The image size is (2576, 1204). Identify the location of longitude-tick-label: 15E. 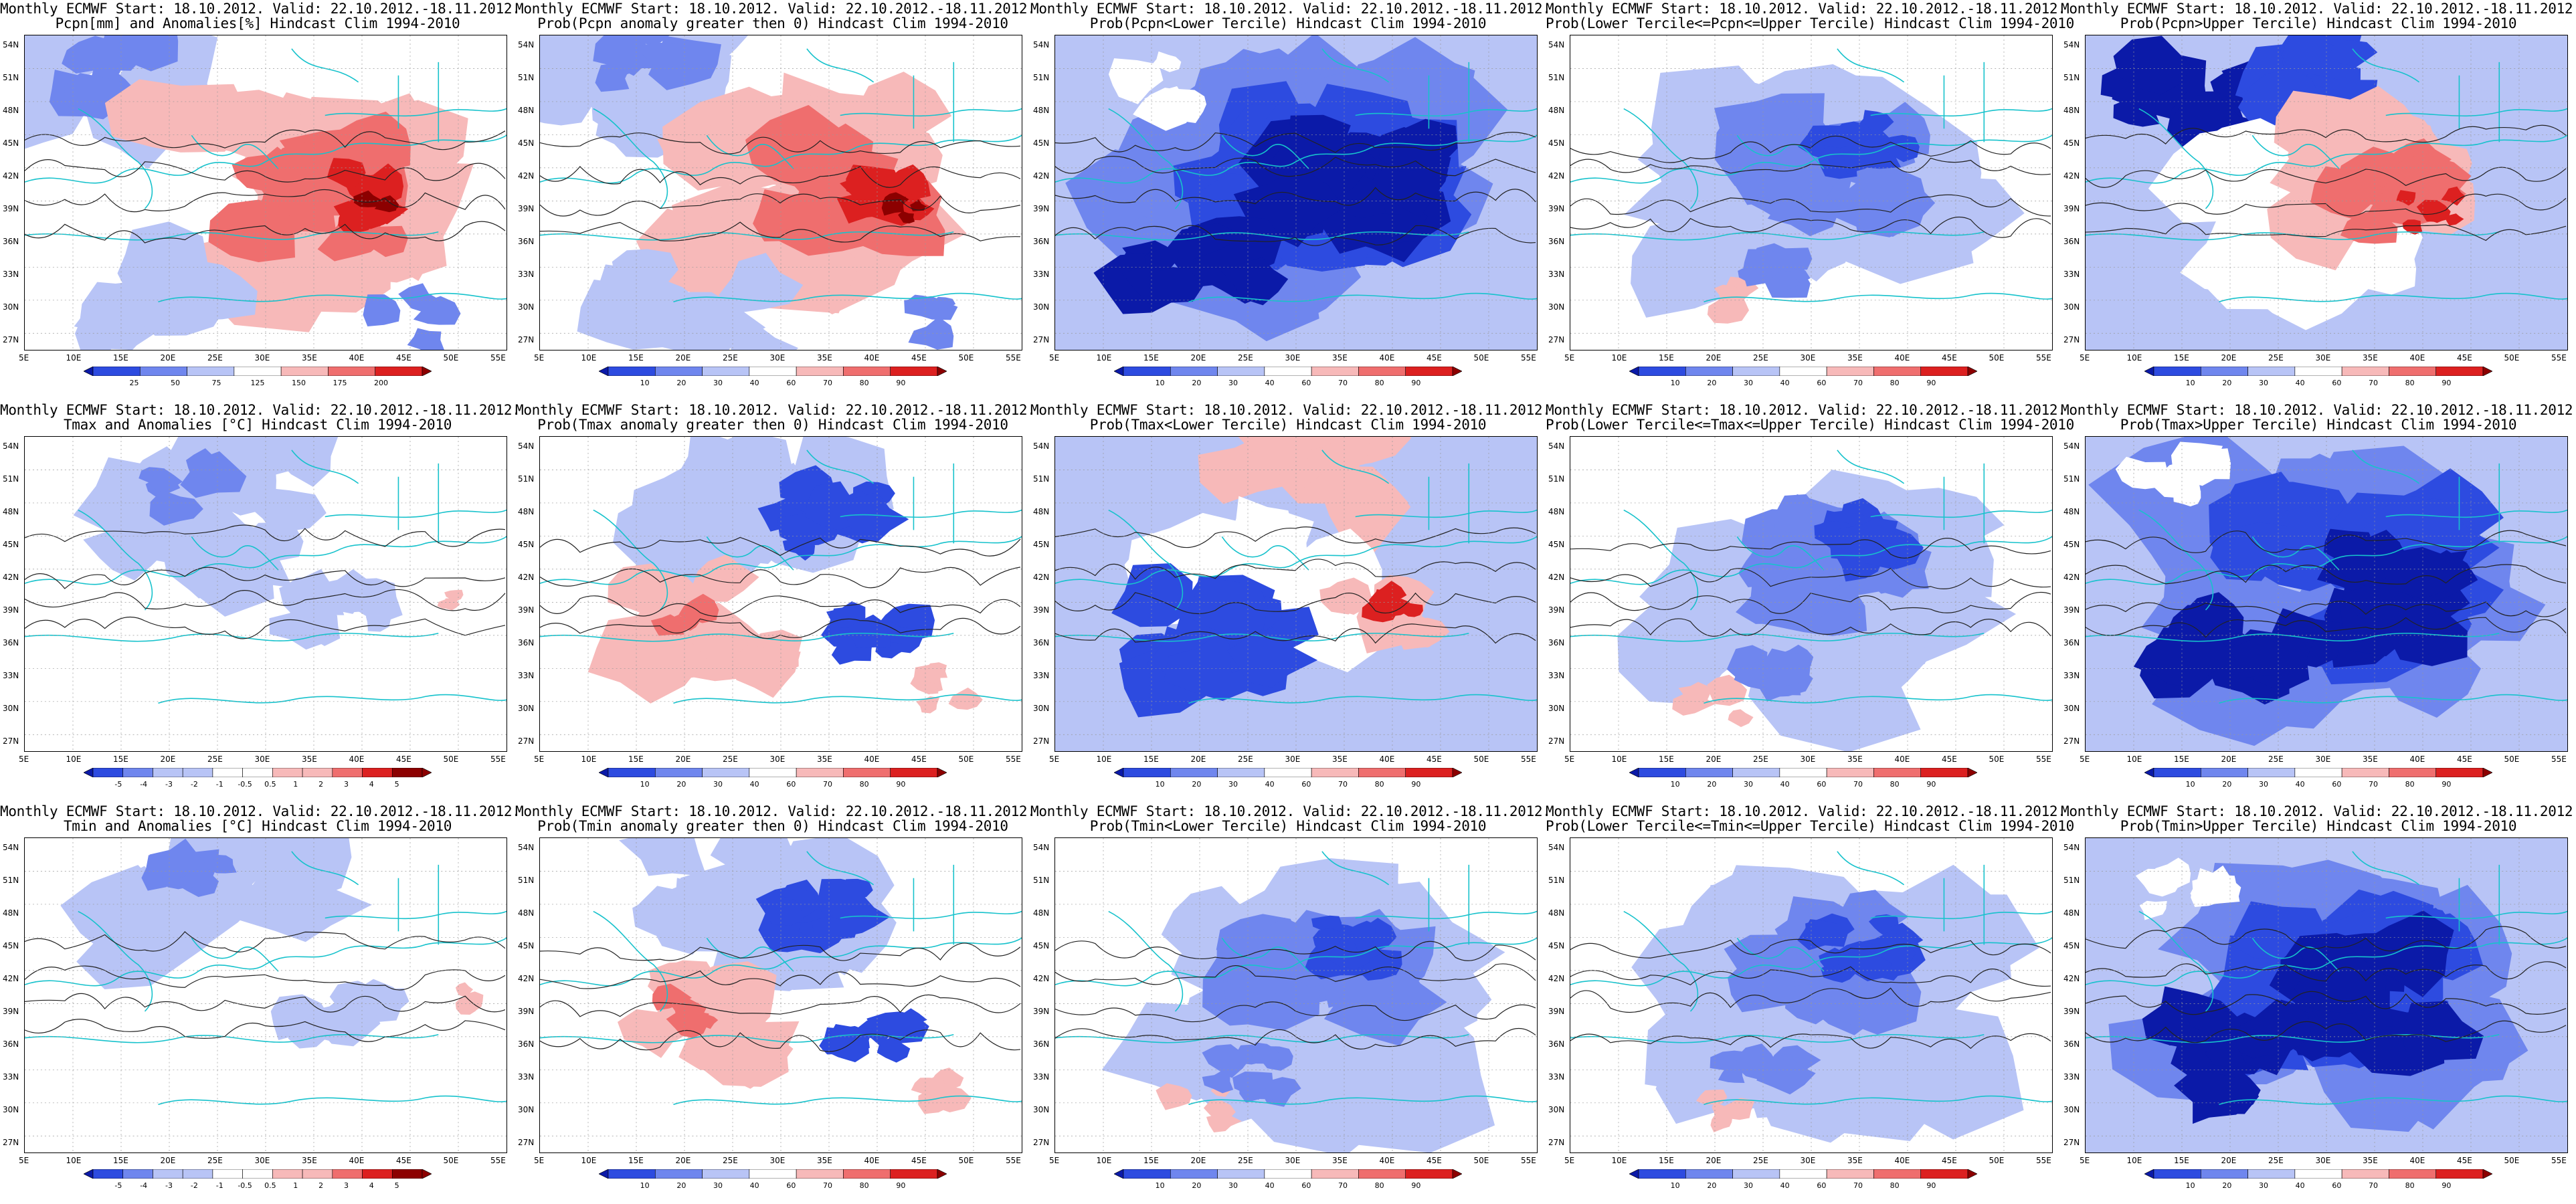
(1151, 1160).